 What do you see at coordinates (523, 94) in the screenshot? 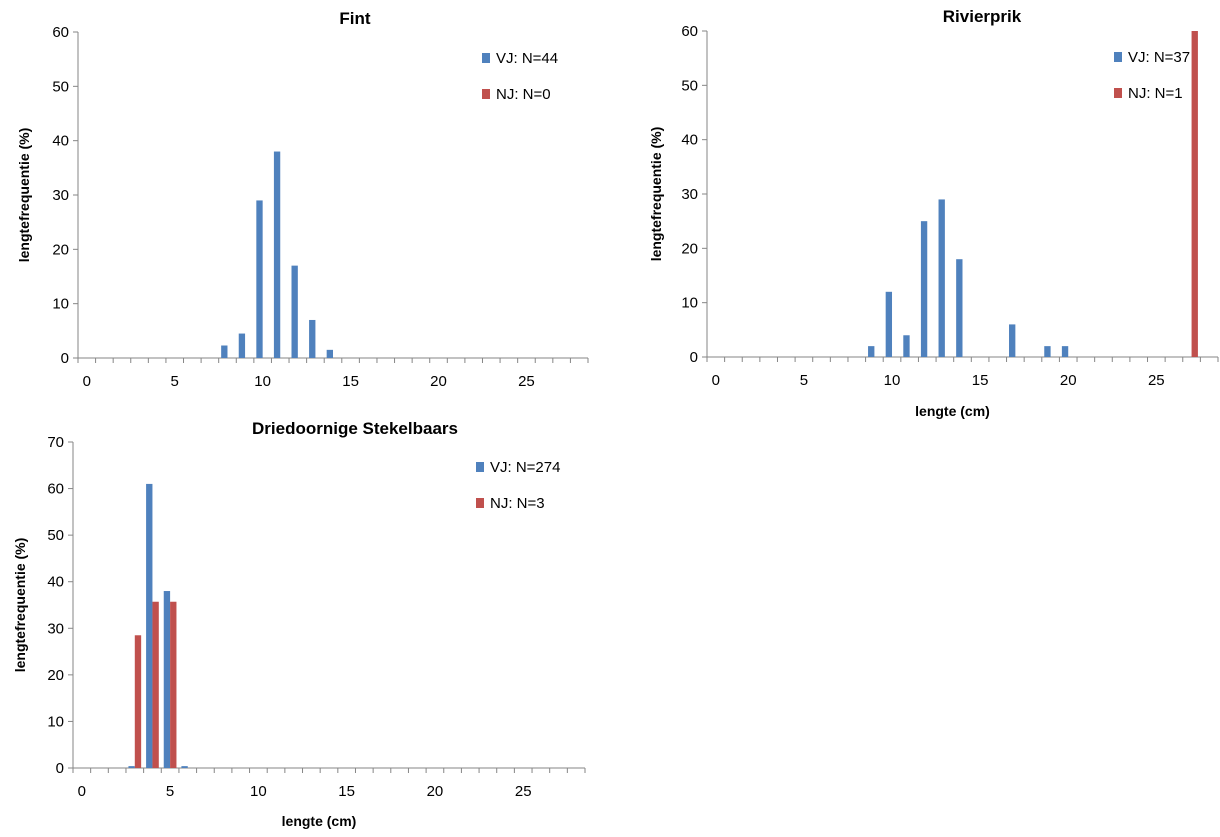
I see `legend-entry: NJ: N=0` at bounding box center [523, 94].